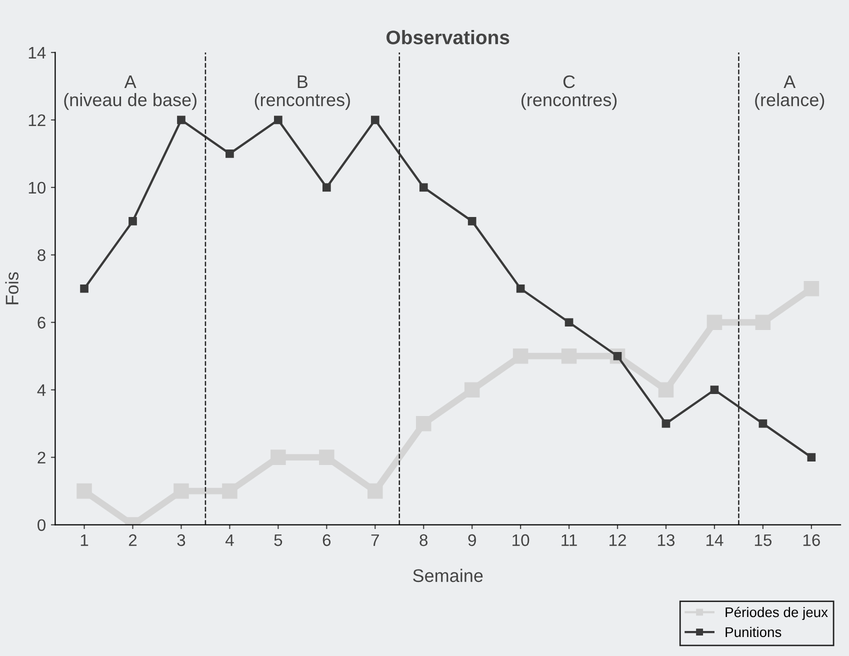 This screenshot has width=849, height=656. Describe the element at coordinates (278, 540) in the screenshot. I see `x-tick-label: 5` at that location.